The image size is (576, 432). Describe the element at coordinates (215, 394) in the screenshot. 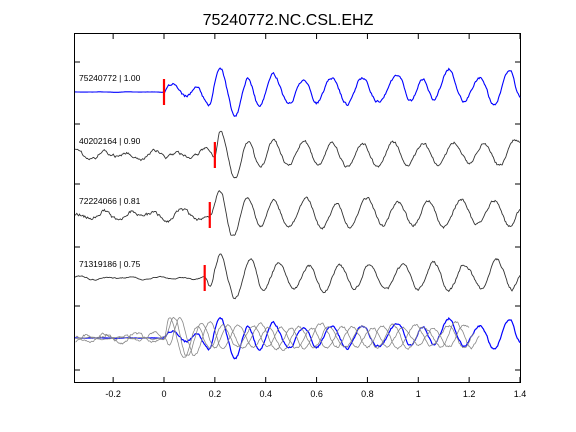

I see `x-tick-label-3: 0.2` at that location.